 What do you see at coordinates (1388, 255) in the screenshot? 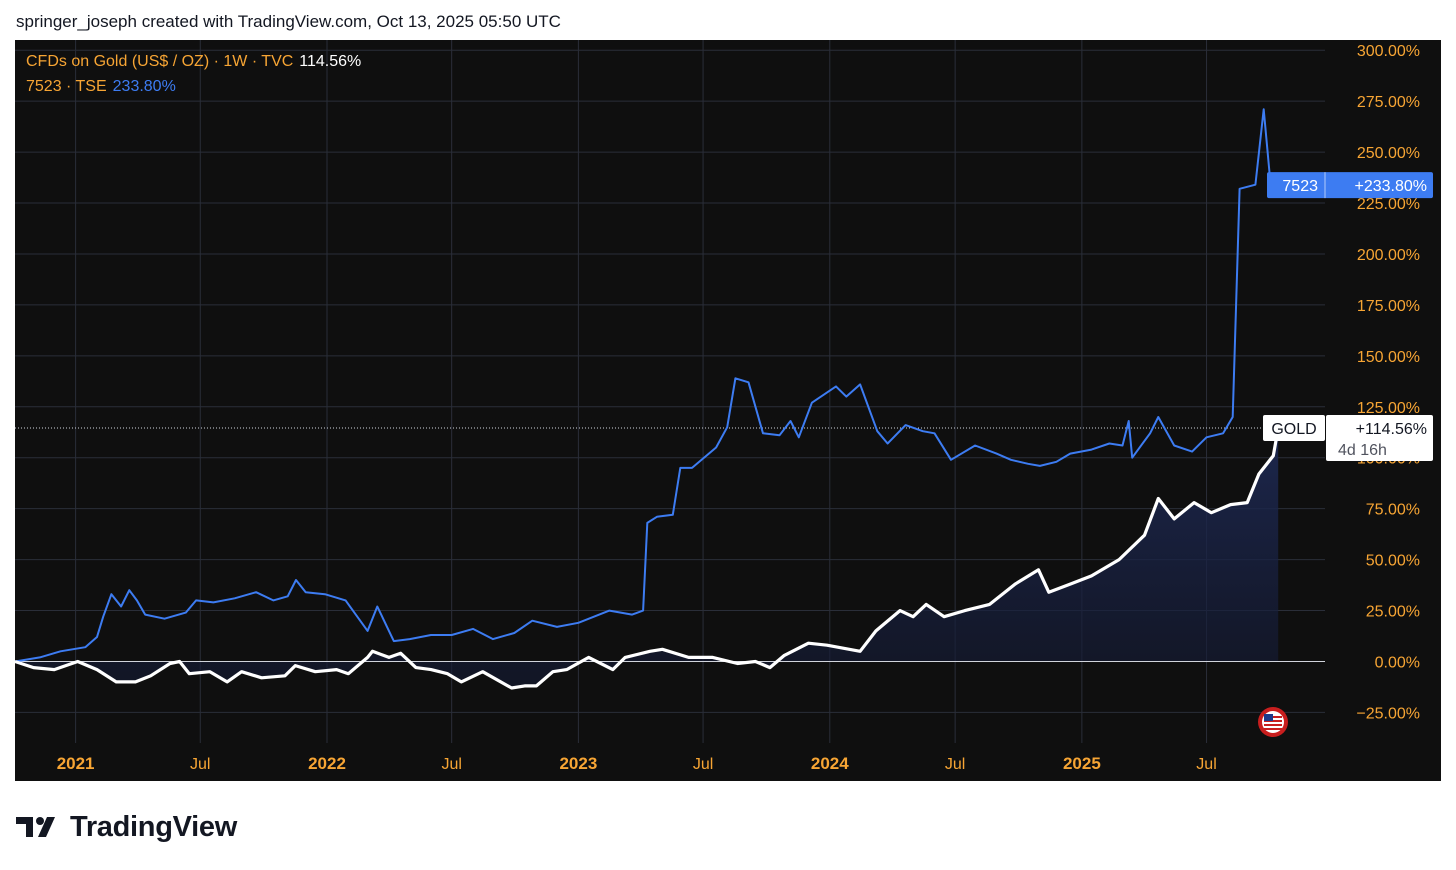
I see `y-tick-label: 200.00%` at bounding box center [1388, 255].